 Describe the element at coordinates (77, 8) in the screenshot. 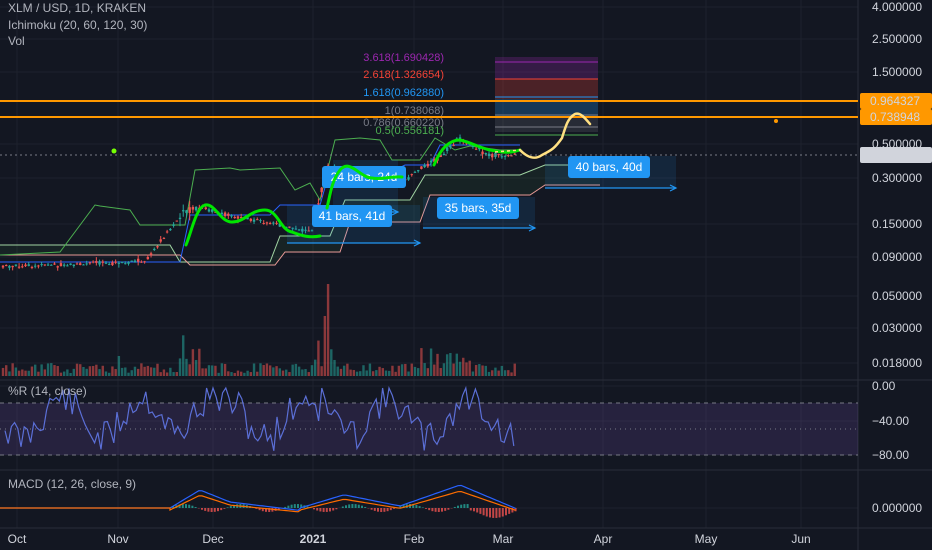

I see `symbol-legend: XLM / USD, 1D, KRAKEN` at that location.